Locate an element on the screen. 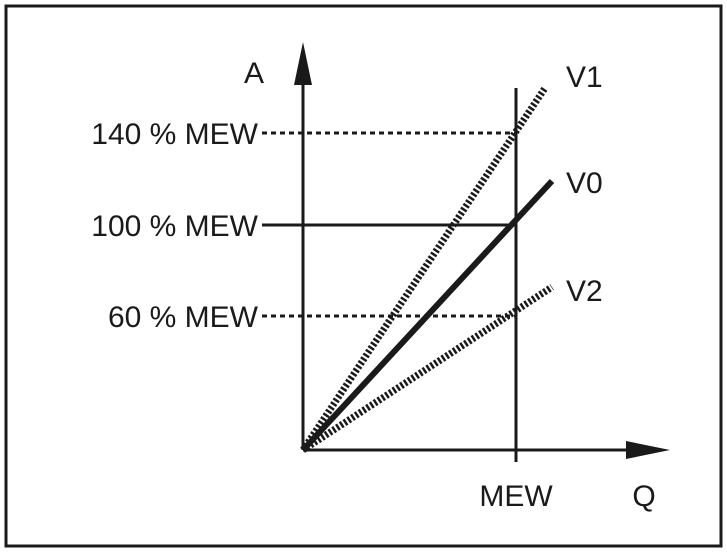 Image resolution: width=727 pixels, height=557 pixels. x-axis-arrowhead is located at coordinates (648, 450).